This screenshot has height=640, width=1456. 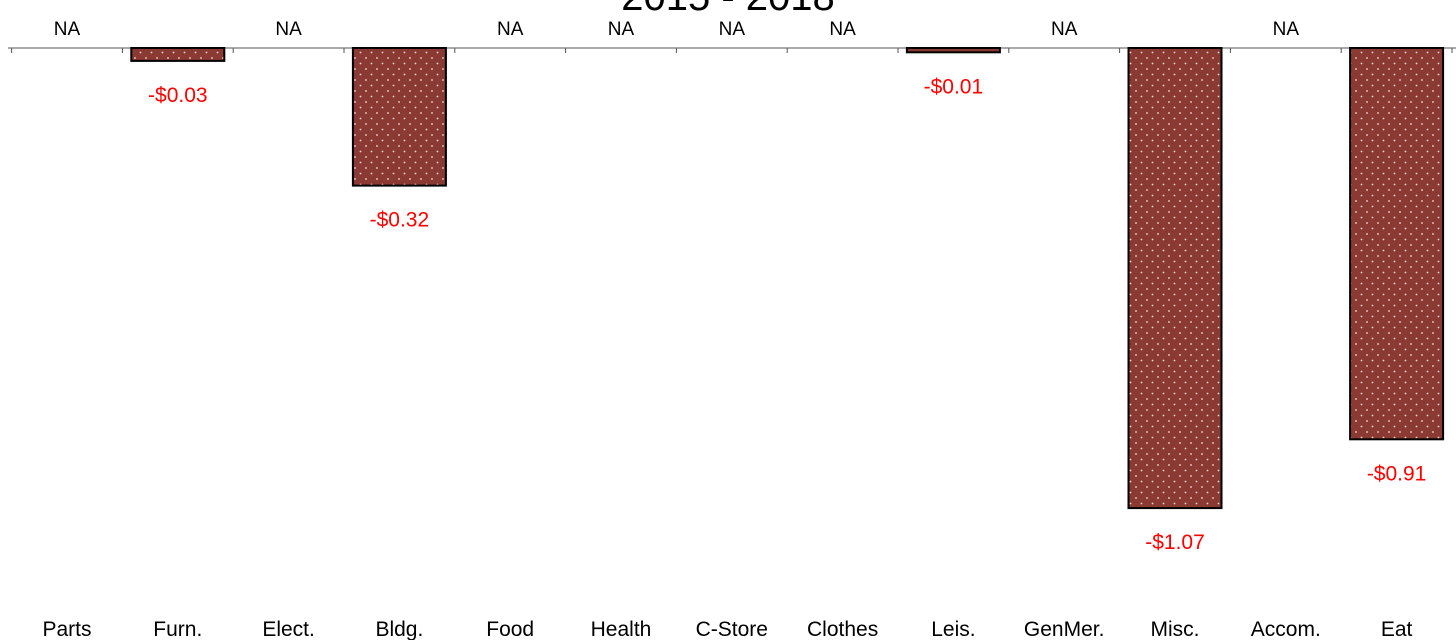 What do you see at coordinates (1175, 629) in the screenshot?
I see `x-tick-label: Misc.` at bounding box center [1175, 629].